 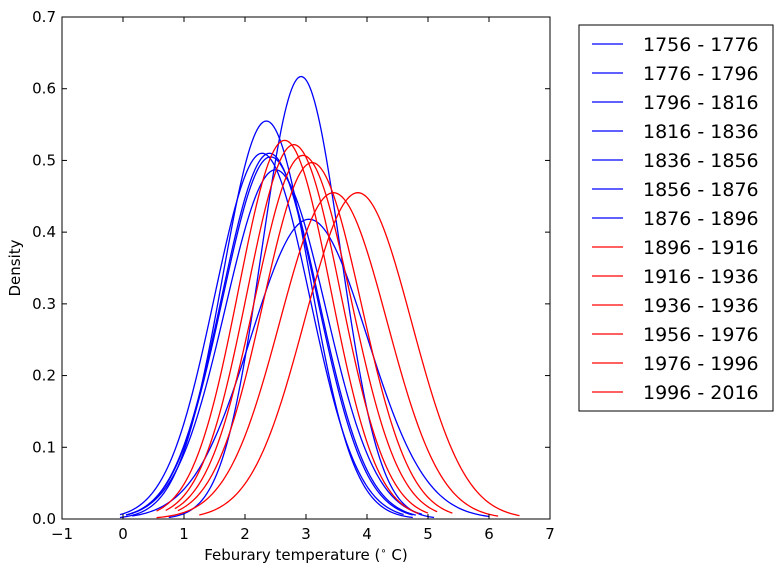 What do you see at coordinates (701, 161) in the screenshot?
I see `legend-label: 1836 - 1856` at bounding box center [701, 161].